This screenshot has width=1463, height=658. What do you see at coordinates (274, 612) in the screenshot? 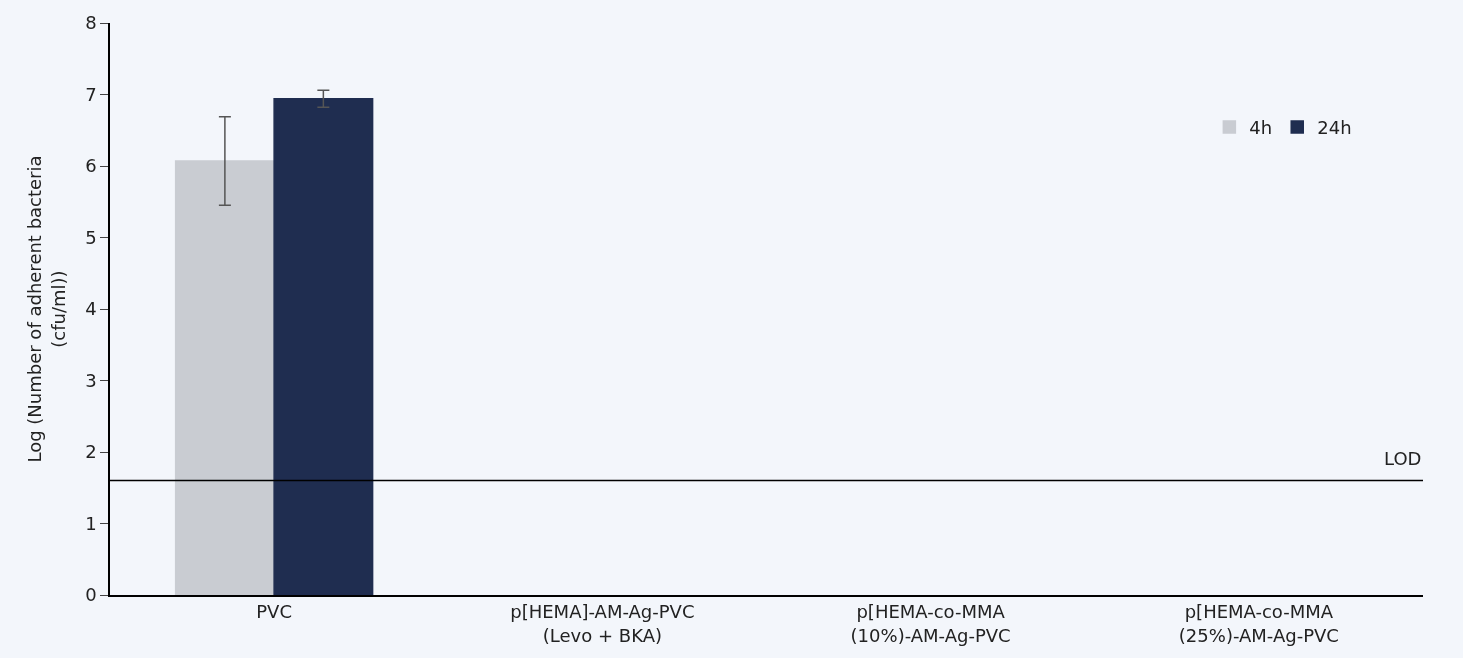
I see `x-tick-label: PVC` at bounding box center [274, 612].